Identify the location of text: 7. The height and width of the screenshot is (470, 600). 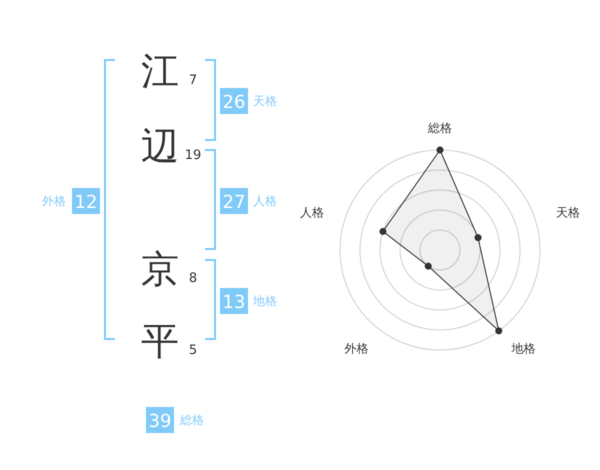
(193, 80).